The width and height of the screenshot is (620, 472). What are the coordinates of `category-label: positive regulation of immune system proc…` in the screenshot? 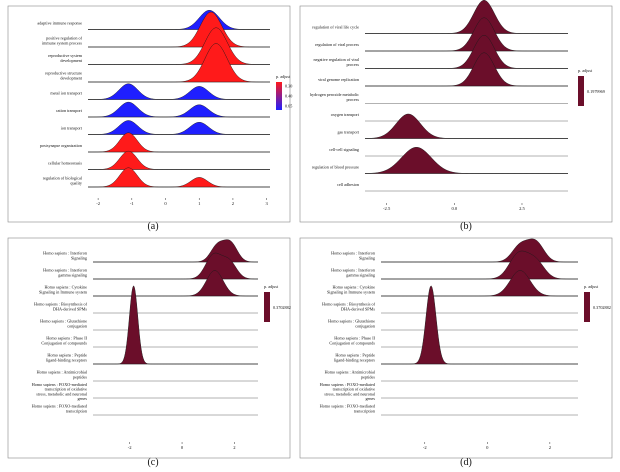 It's located at (62, 41).